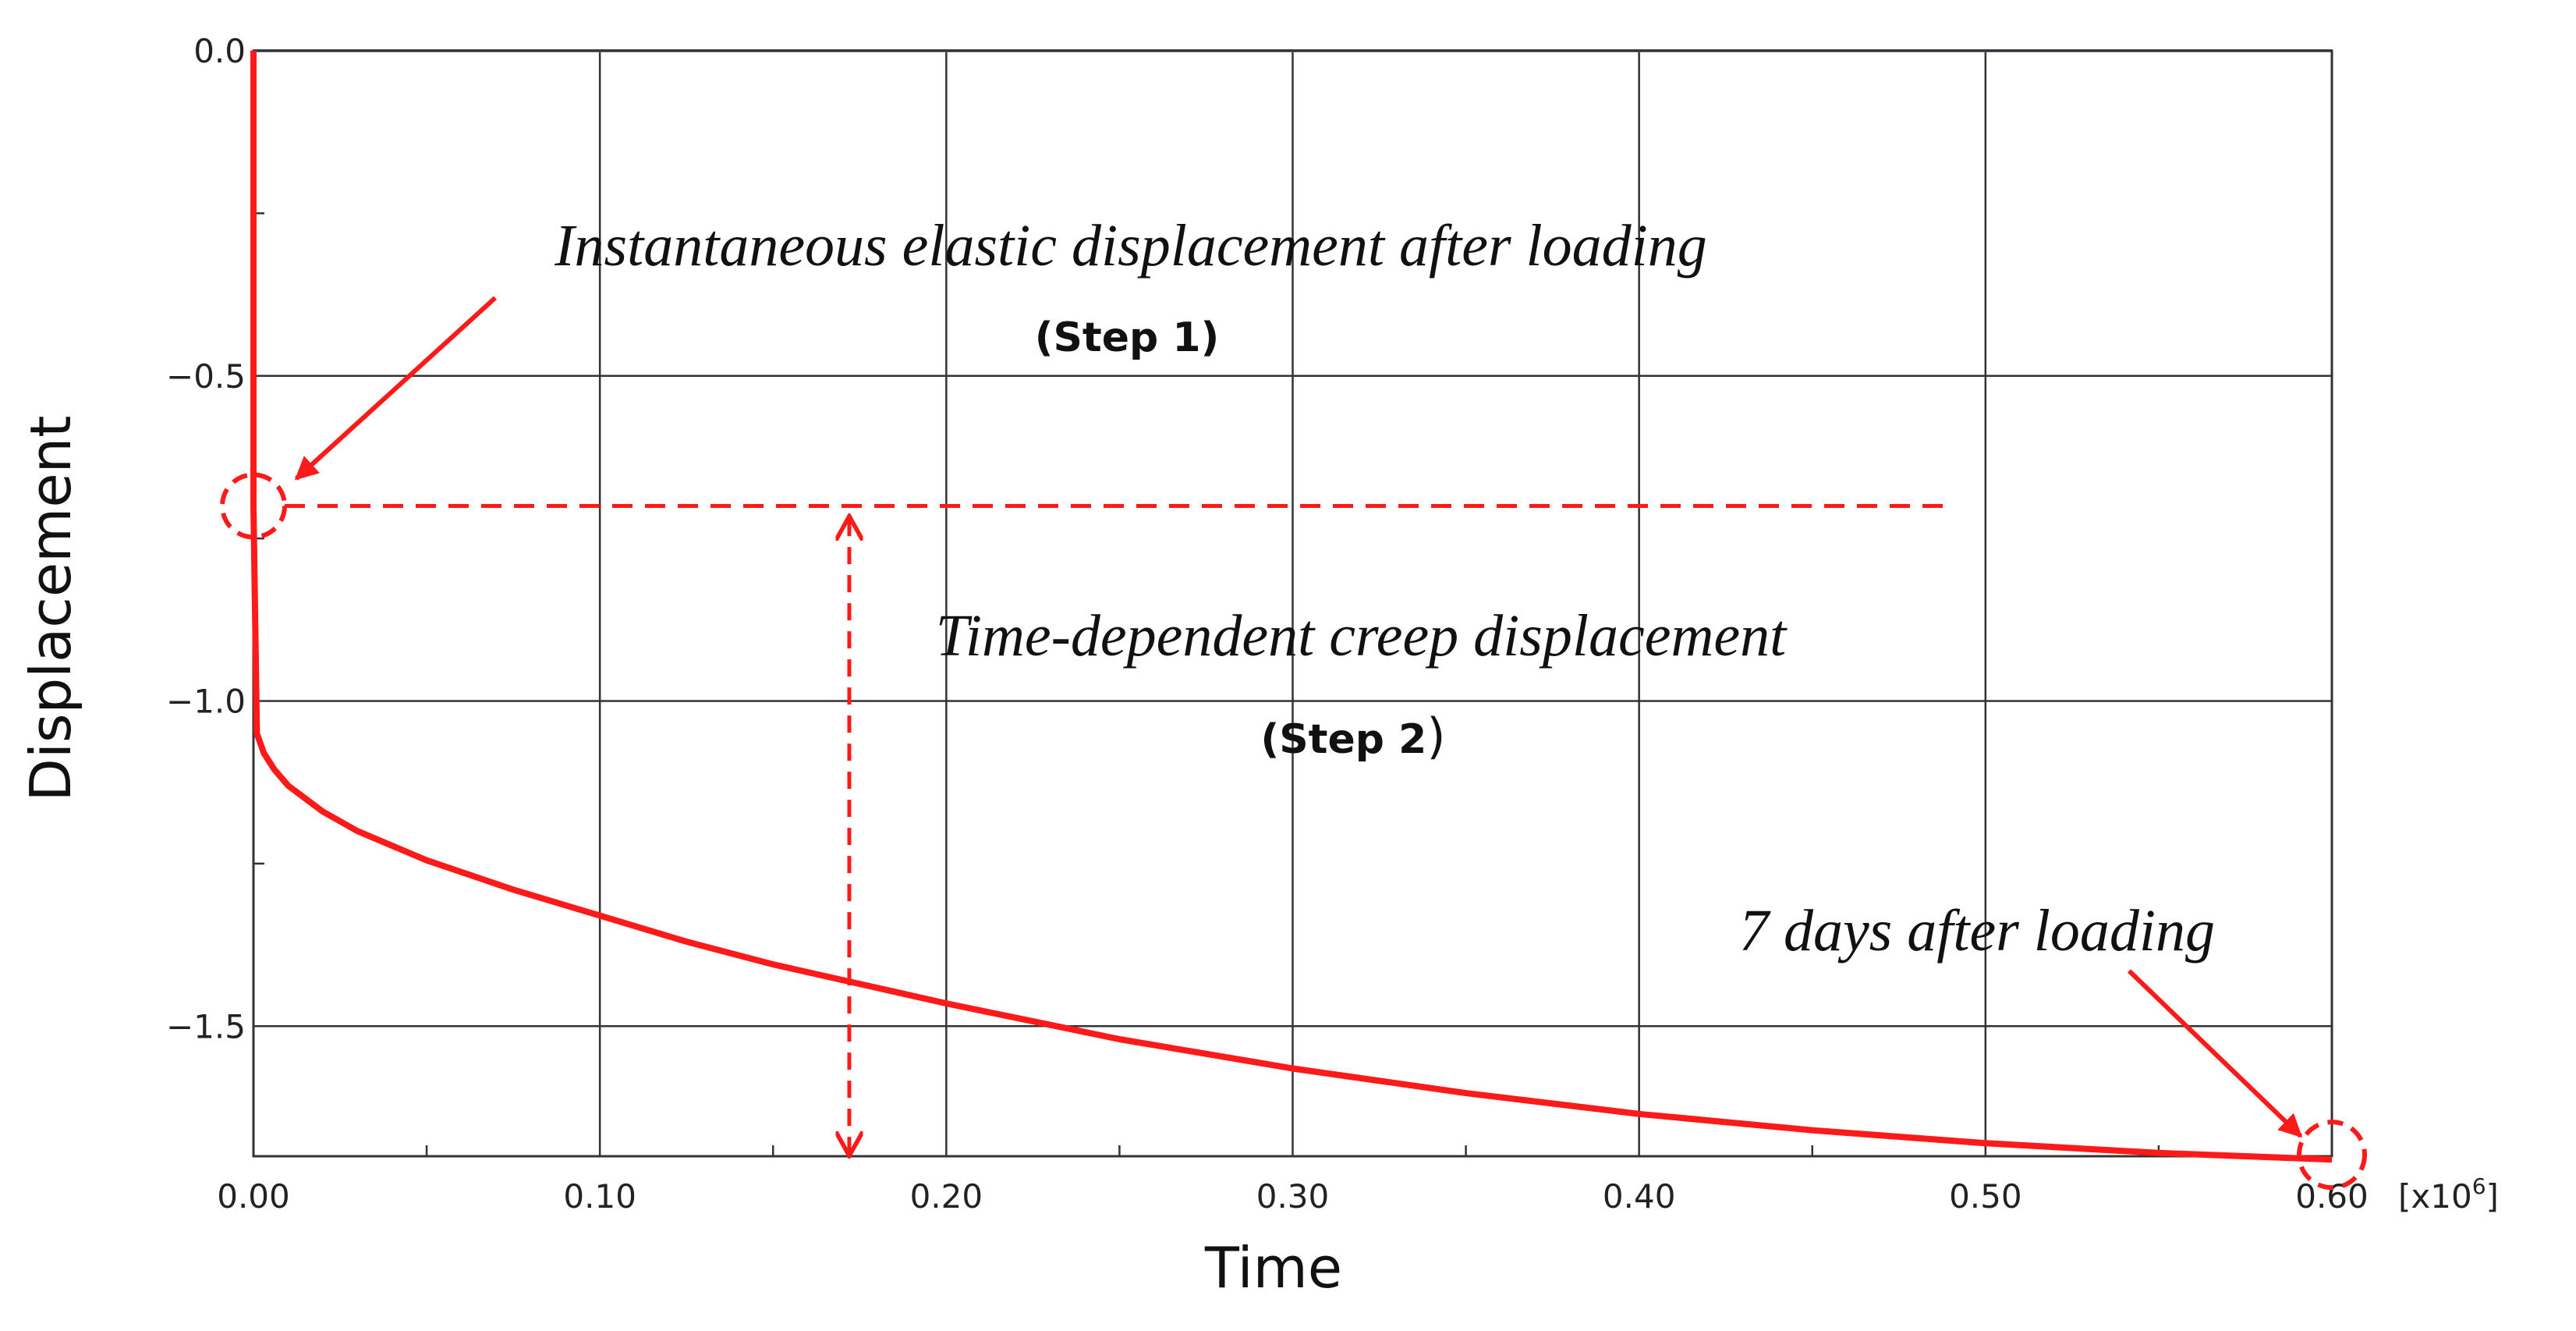 The height and width of the screenshot is (1331, 2576). What do you see at coordinates (1273, 1268) in the screenshot?
I see `x-axis-label: Time` at bounding box center [1273, 1268].